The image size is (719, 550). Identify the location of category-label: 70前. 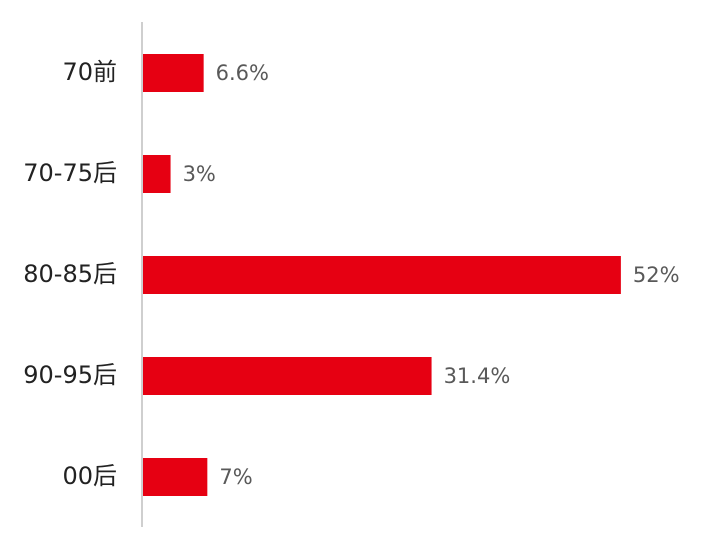
(89, 72).